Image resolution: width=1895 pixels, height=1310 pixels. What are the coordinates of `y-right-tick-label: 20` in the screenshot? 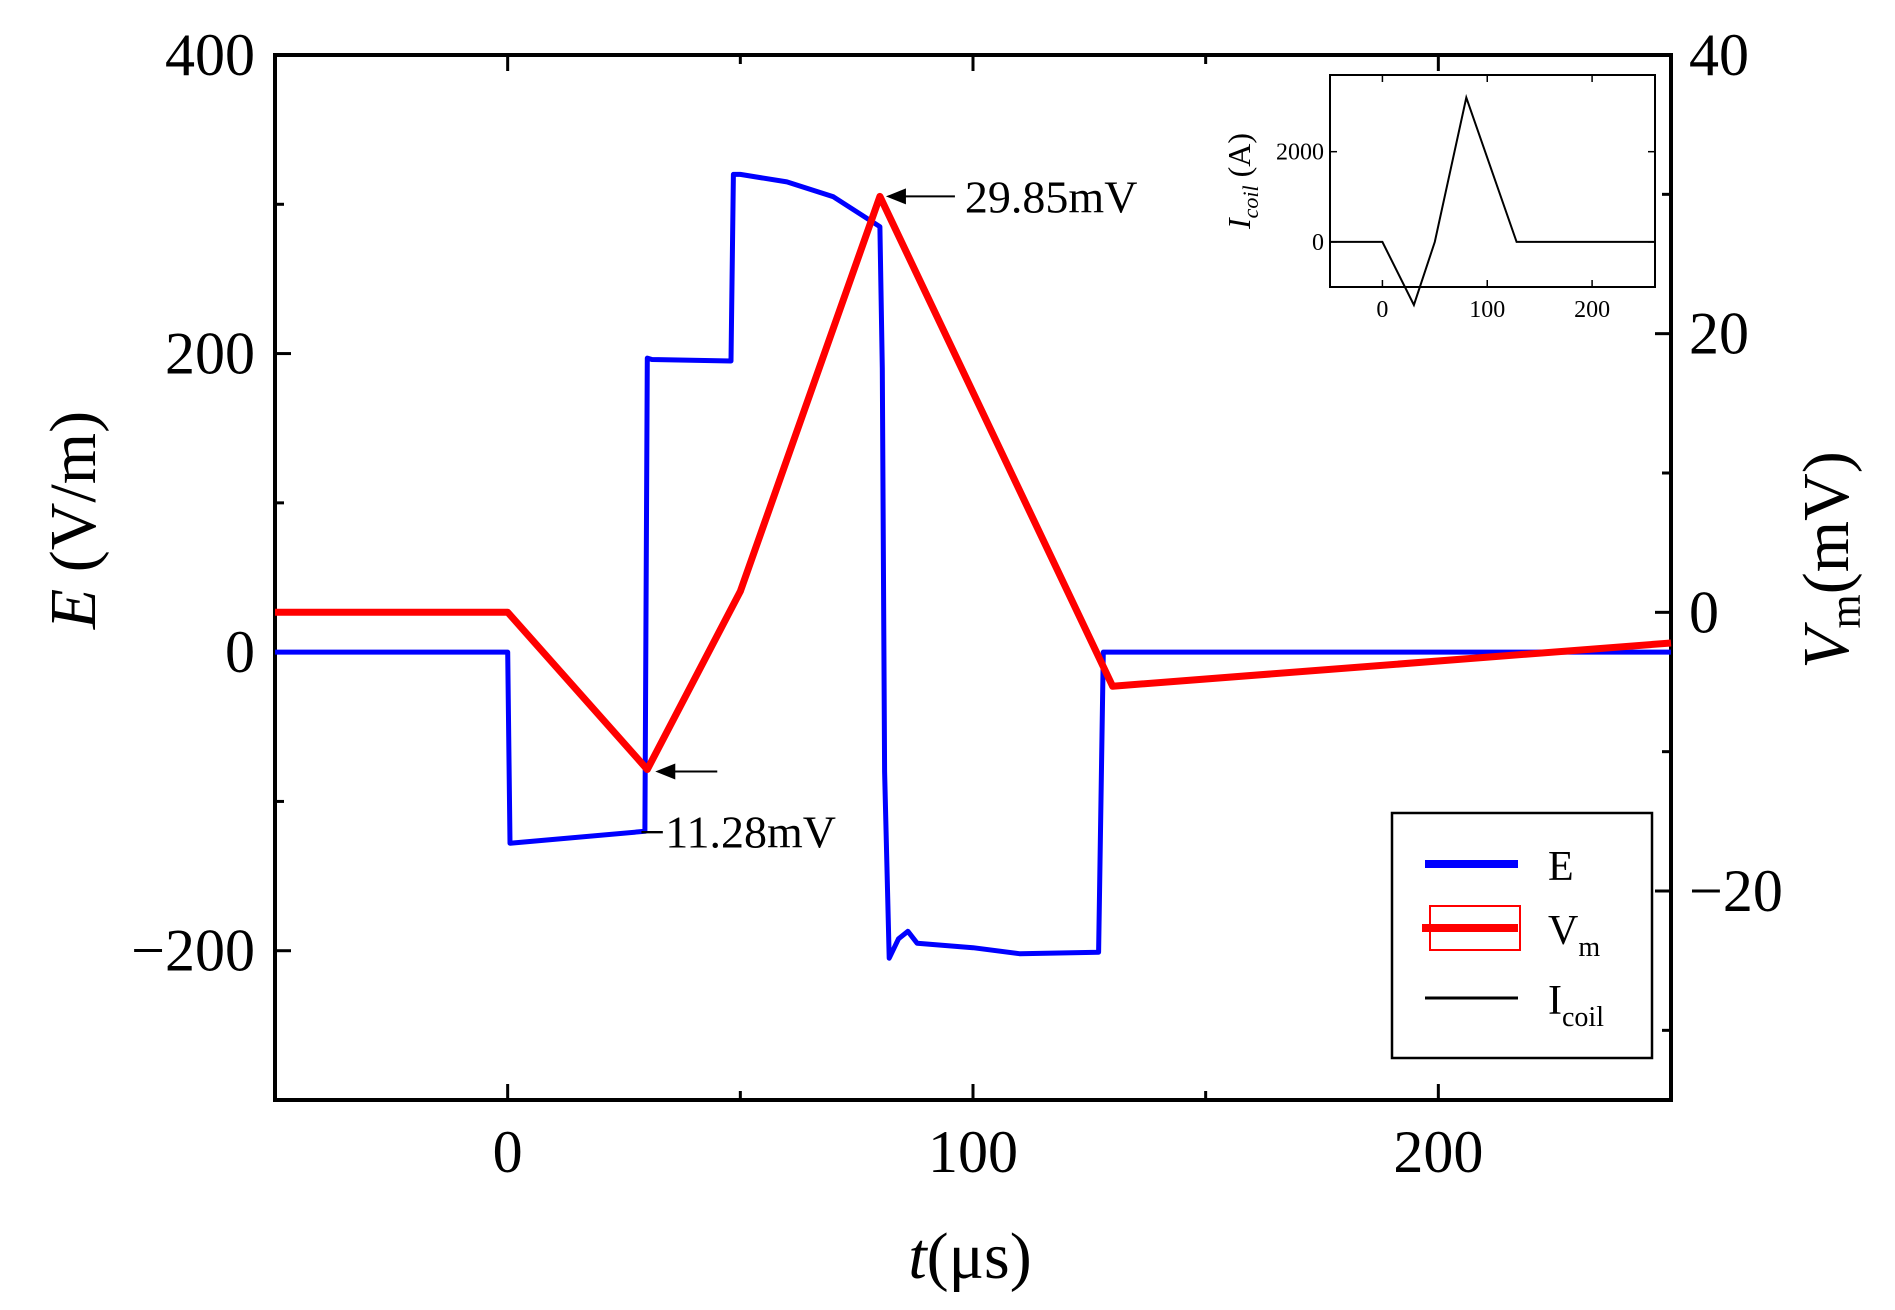 It's located at (1719, 334).